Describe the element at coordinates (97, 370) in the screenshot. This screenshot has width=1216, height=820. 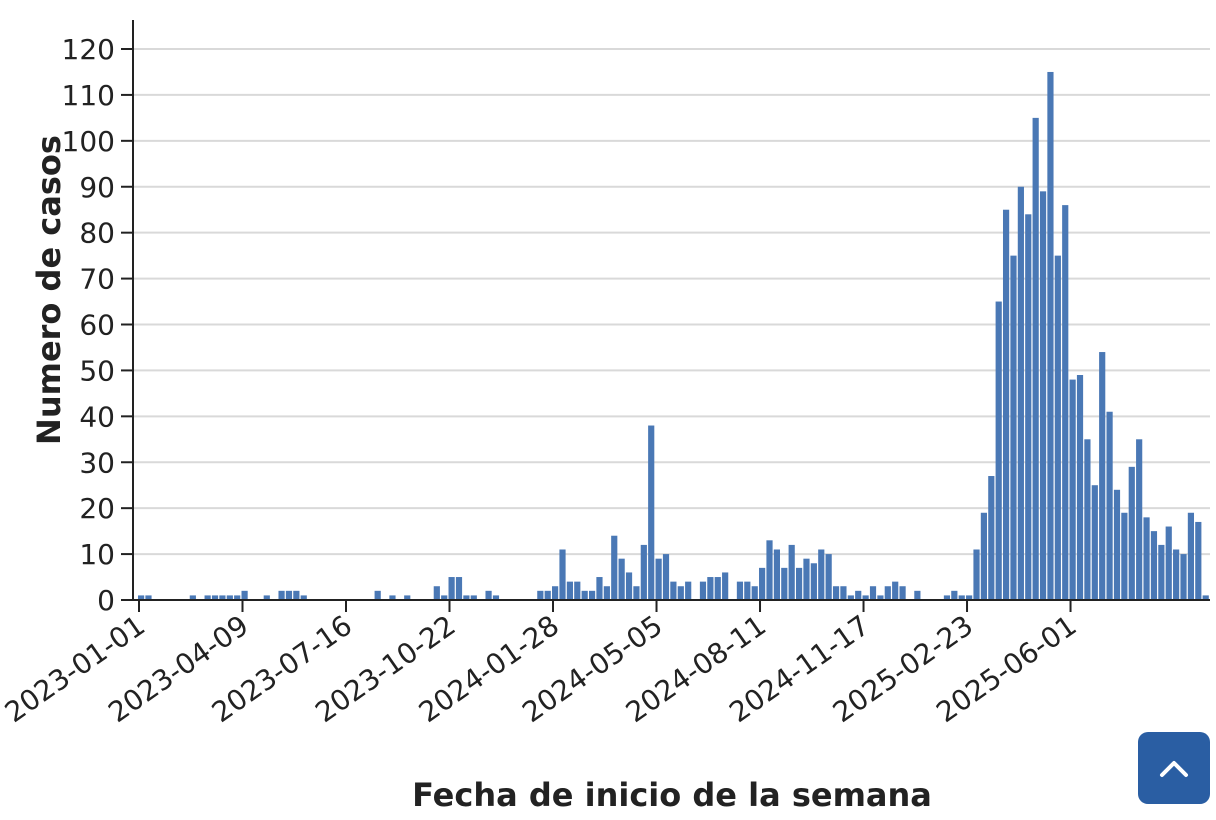
I see `y-tick-label: 50` at that location.